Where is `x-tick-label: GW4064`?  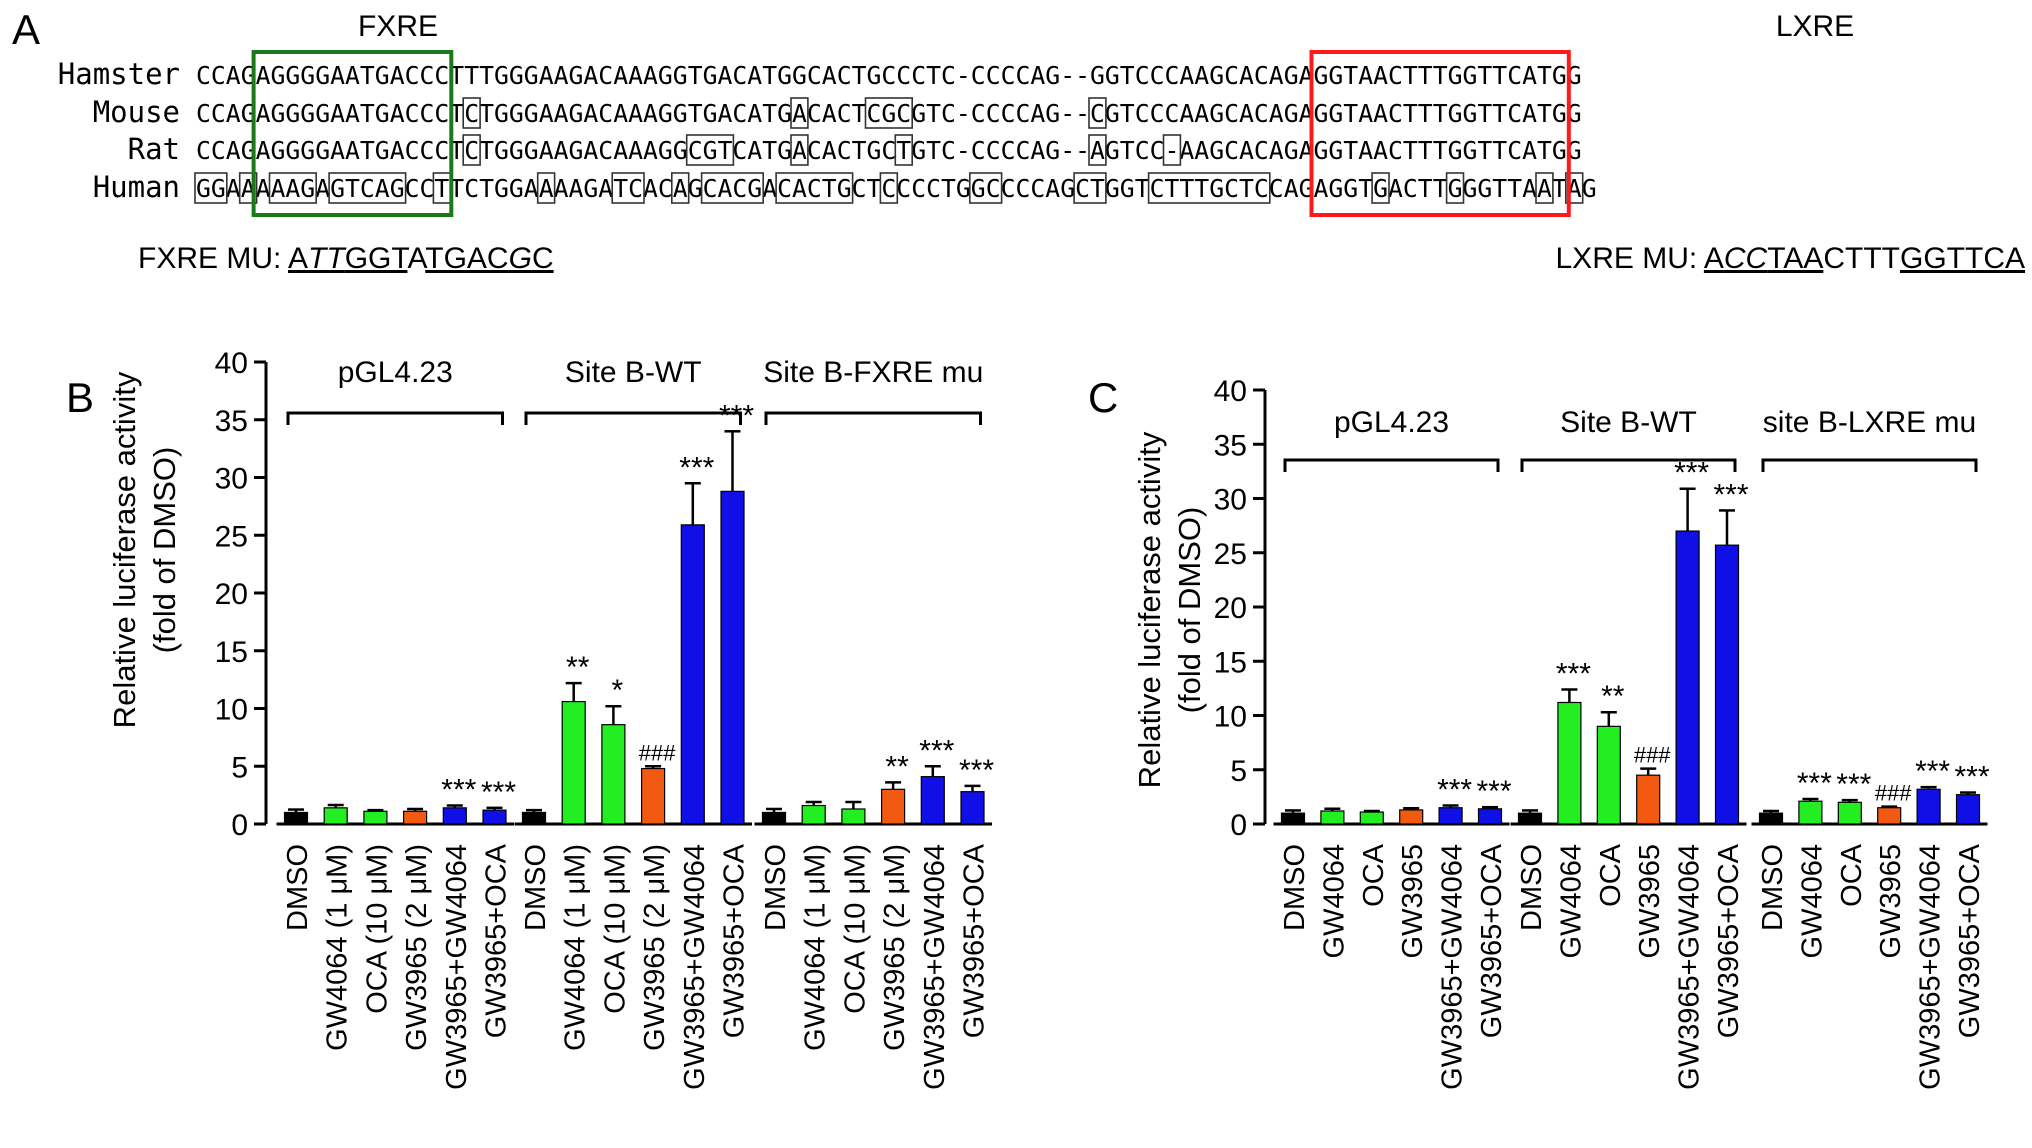
x-tick-label: GW4064 is located at coordinates (1812, 901).